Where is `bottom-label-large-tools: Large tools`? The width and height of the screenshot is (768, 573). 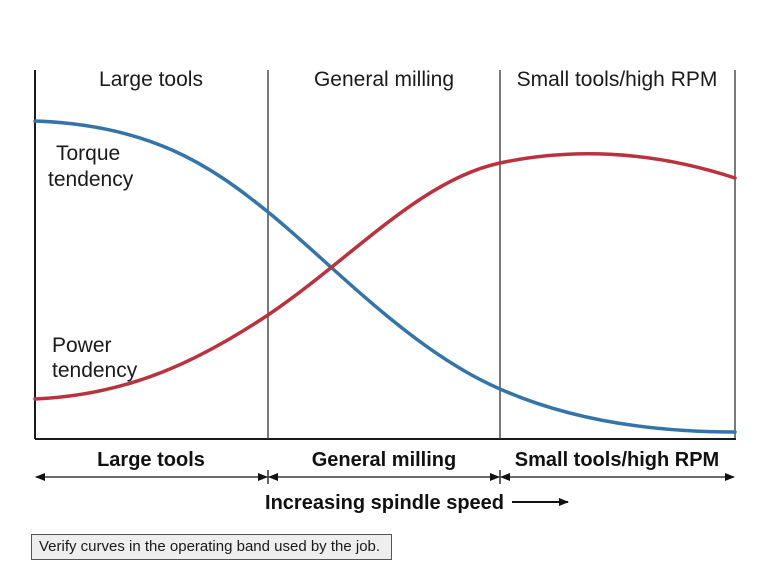
bottom-label-large-tools: Large tools is located at coordinates (151, 460).